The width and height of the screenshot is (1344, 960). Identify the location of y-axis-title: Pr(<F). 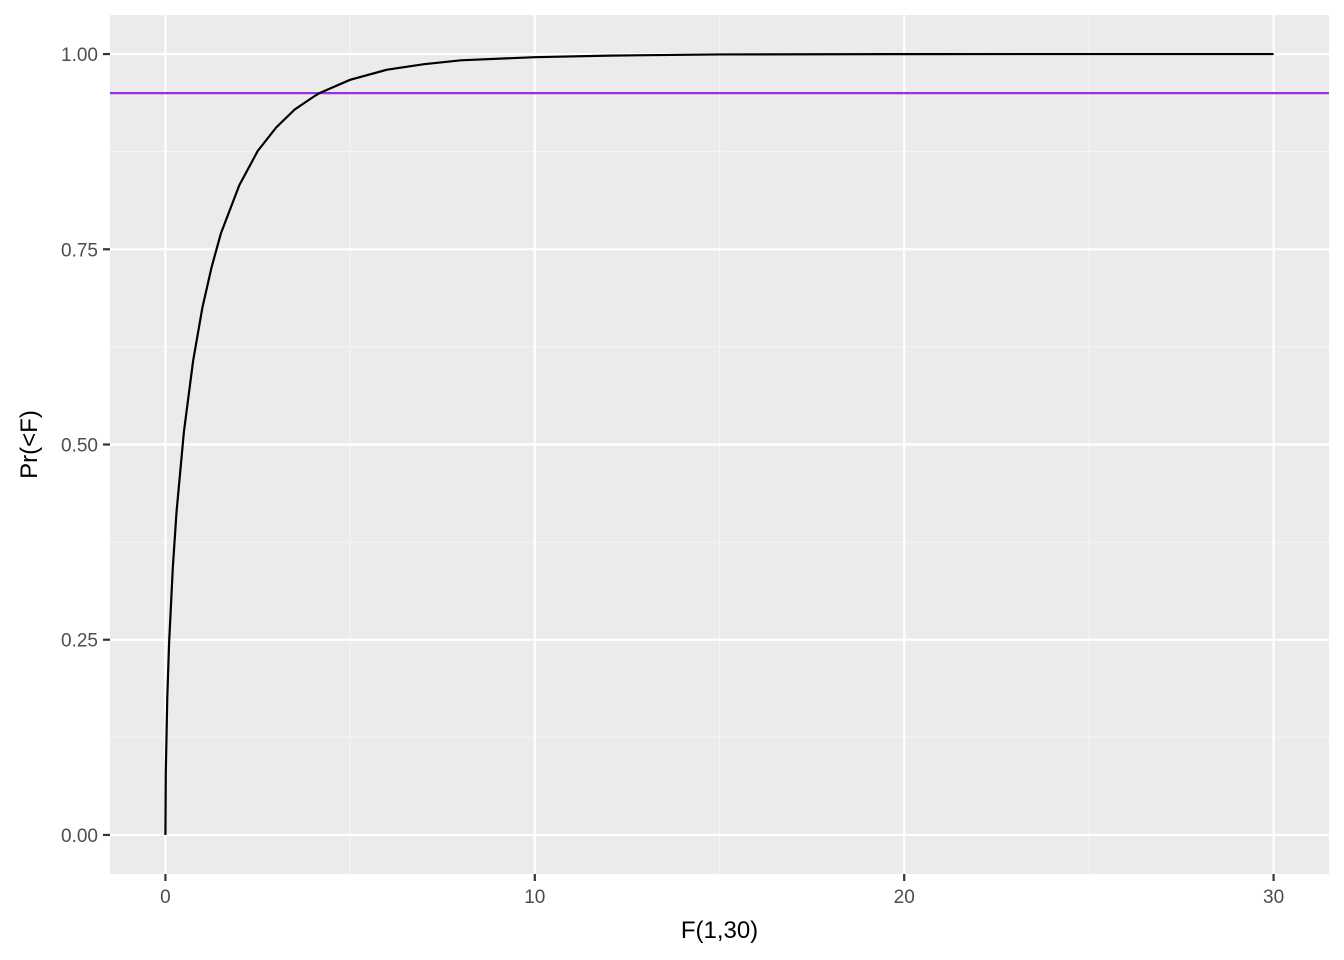
(29, 444).